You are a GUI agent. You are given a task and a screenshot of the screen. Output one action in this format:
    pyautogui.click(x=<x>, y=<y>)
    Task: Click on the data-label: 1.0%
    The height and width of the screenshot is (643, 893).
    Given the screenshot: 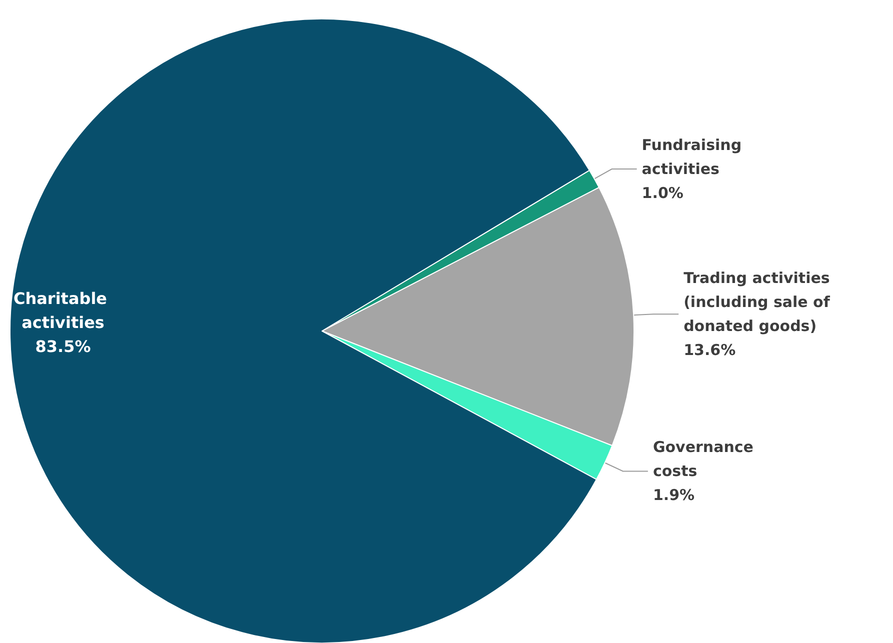 What is the action you would take?
    pyautogui.click(x=663, y=193)
    